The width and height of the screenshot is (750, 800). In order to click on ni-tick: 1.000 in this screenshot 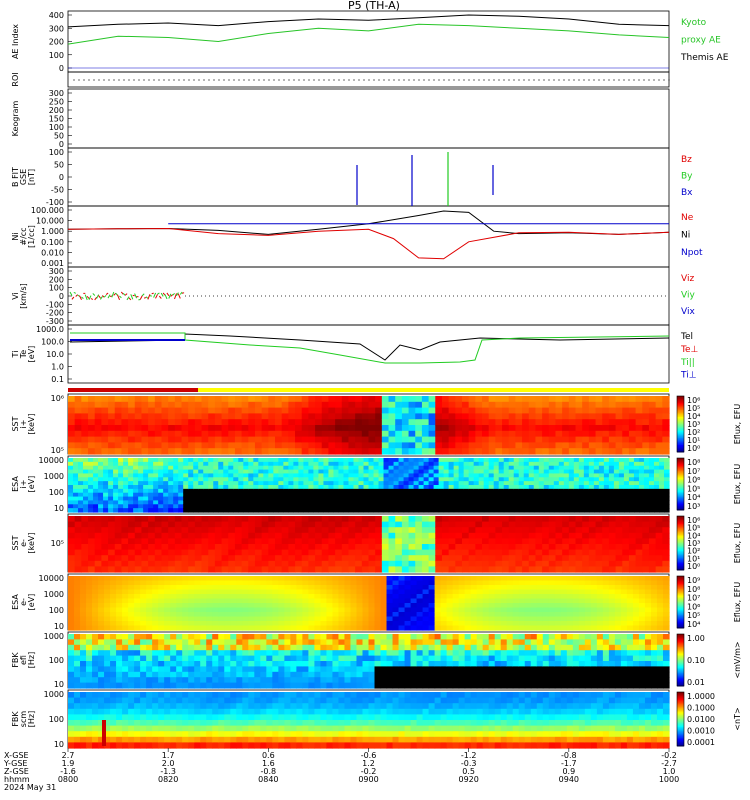, I will do `click(52, 231)`.